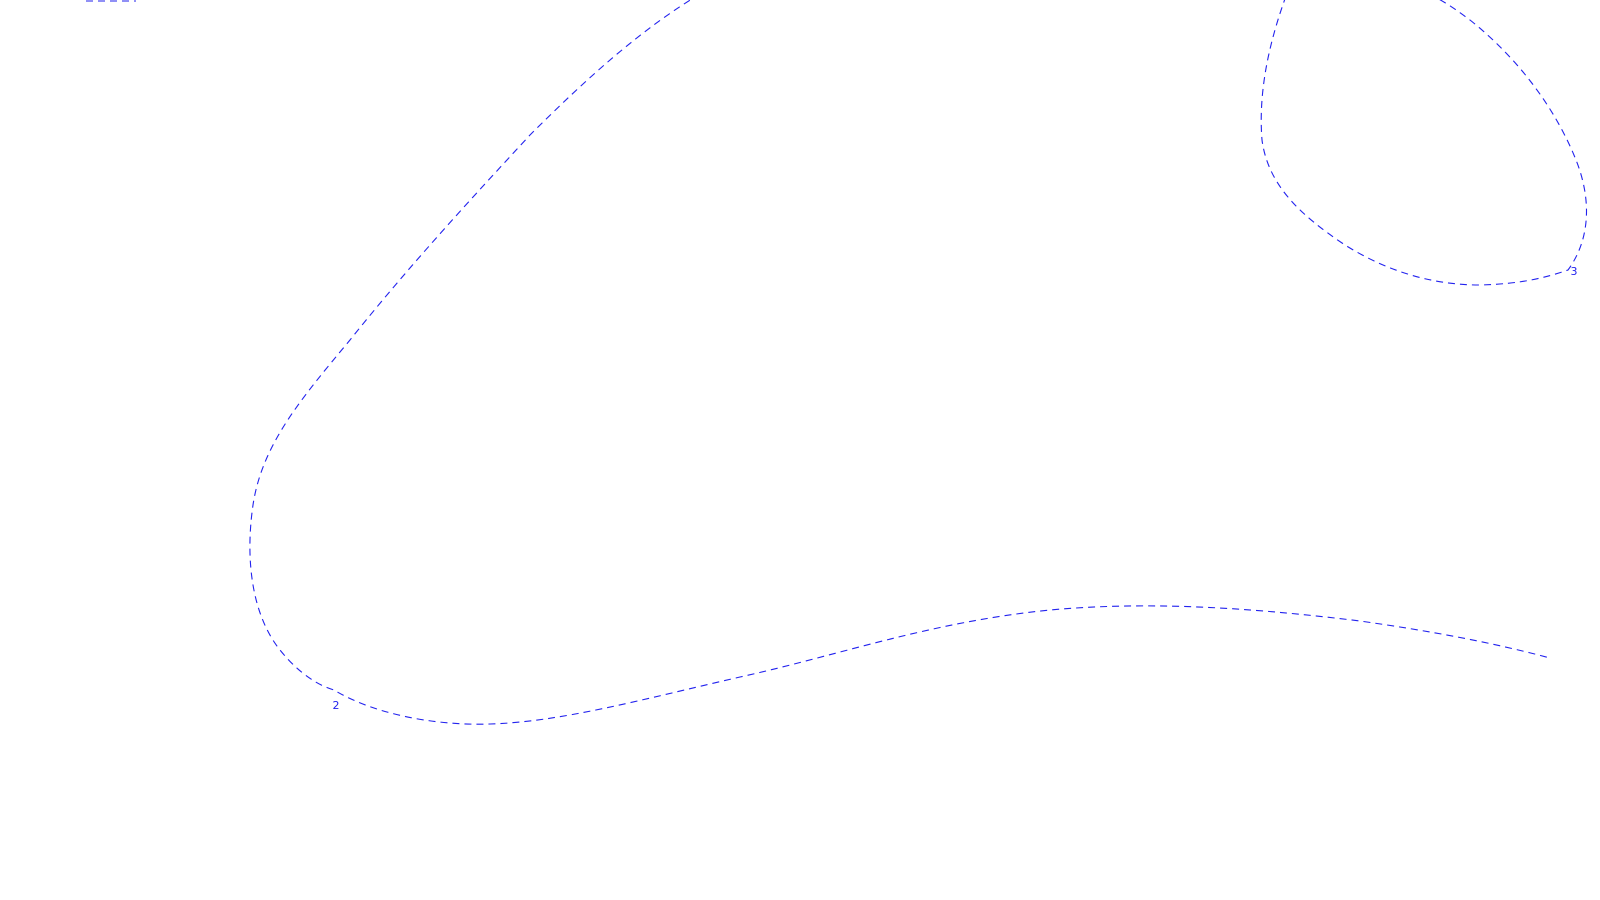  Describe the element at coordinates (336, 705) in the screenshot. I see `contour-label-2: 2` at that location.